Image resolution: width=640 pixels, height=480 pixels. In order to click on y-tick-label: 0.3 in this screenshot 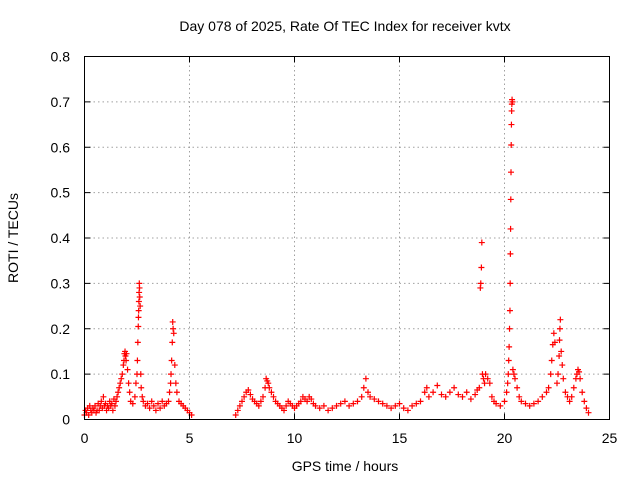, I will do `click(61, 283)`.